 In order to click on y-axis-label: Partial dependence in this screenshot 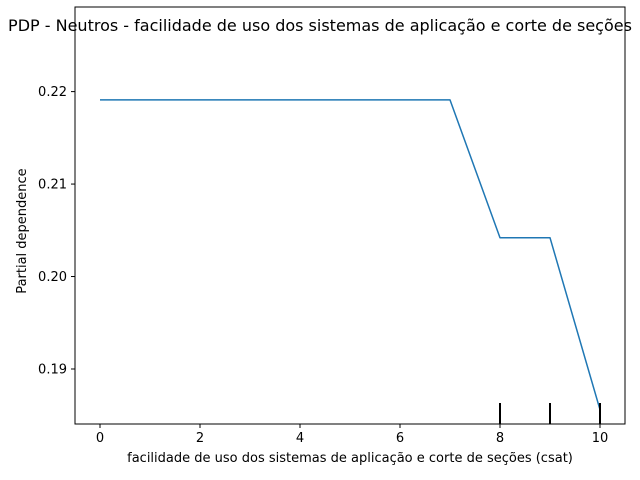, I will do `click(22, 230)`.